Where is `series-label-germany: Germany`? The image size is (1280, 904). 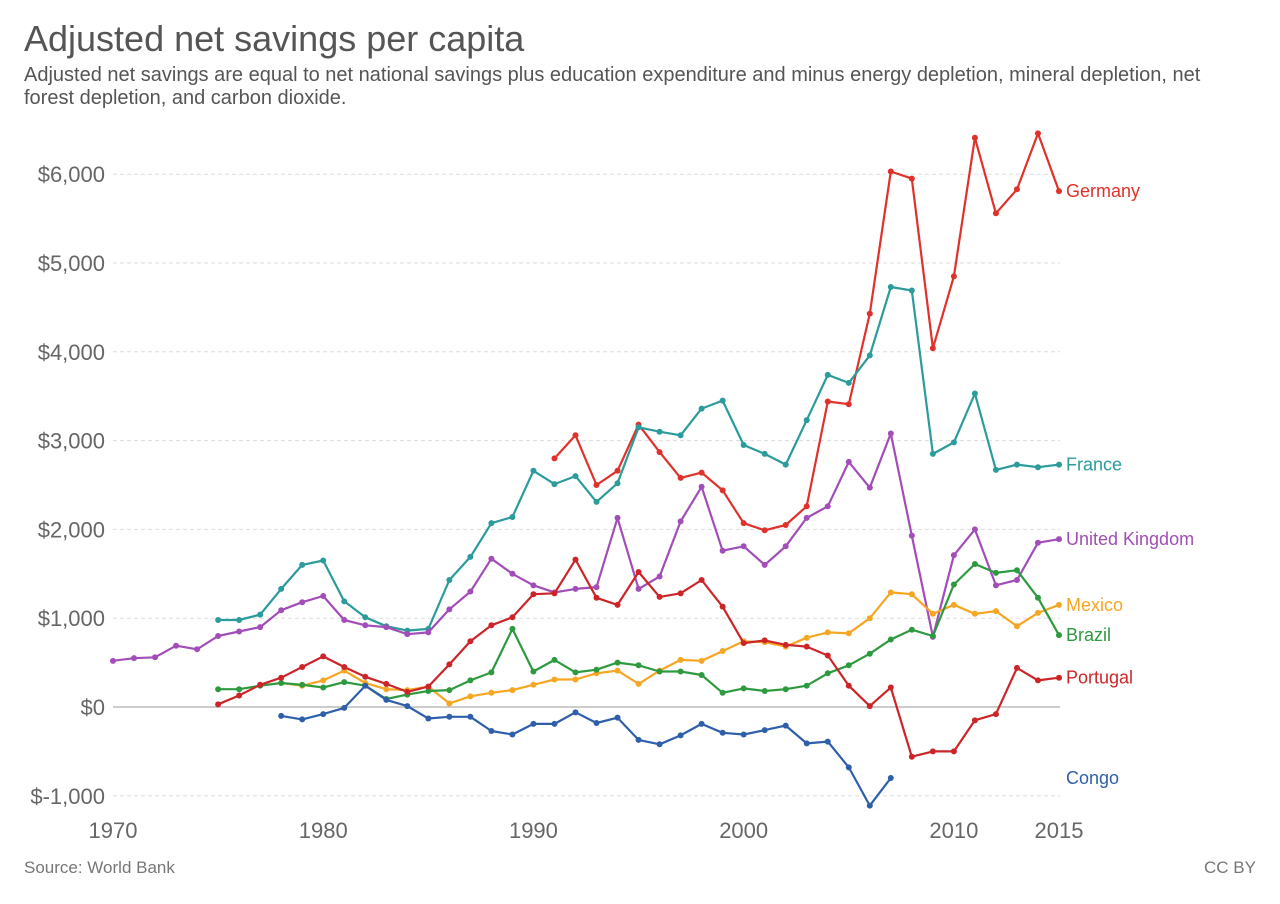 series-label-germany: Germany is located at coordinates (1103, 191).